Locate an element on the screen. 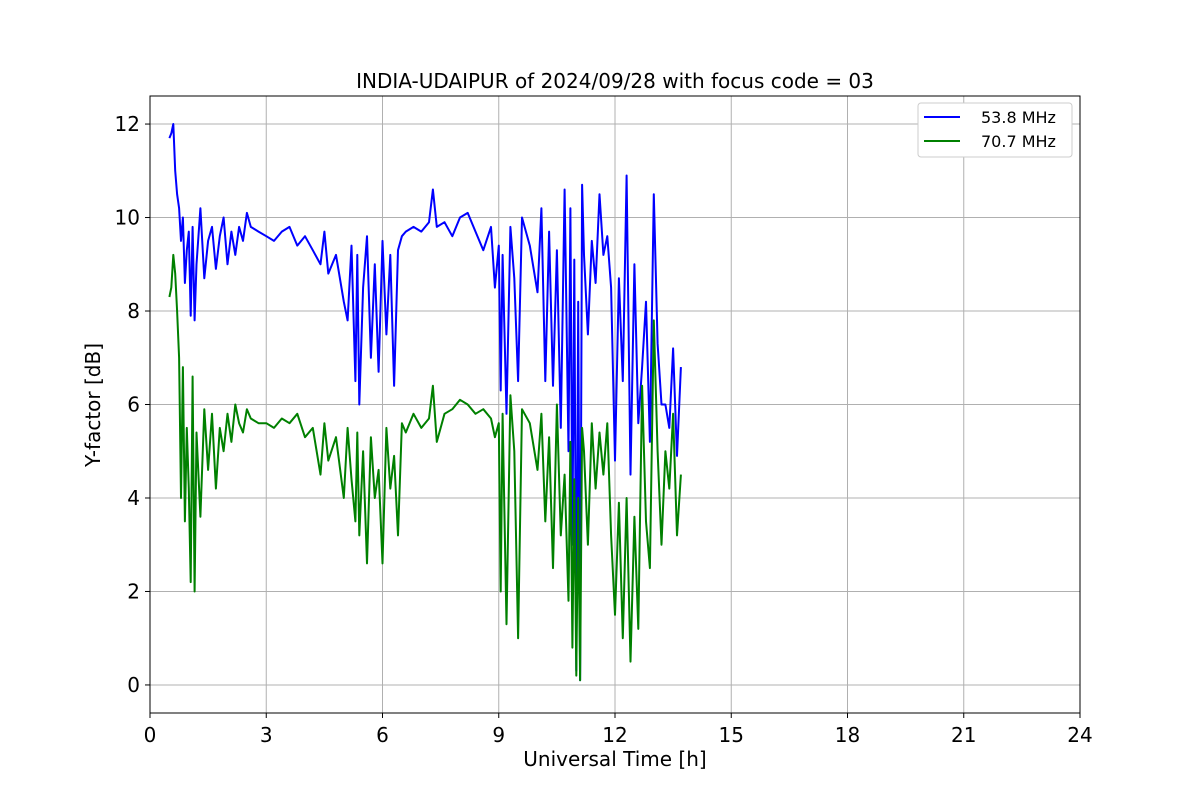 The height and width of the screenshot is (800, 1200). y-tick-label: 8 is located at coordinates (133, 311).